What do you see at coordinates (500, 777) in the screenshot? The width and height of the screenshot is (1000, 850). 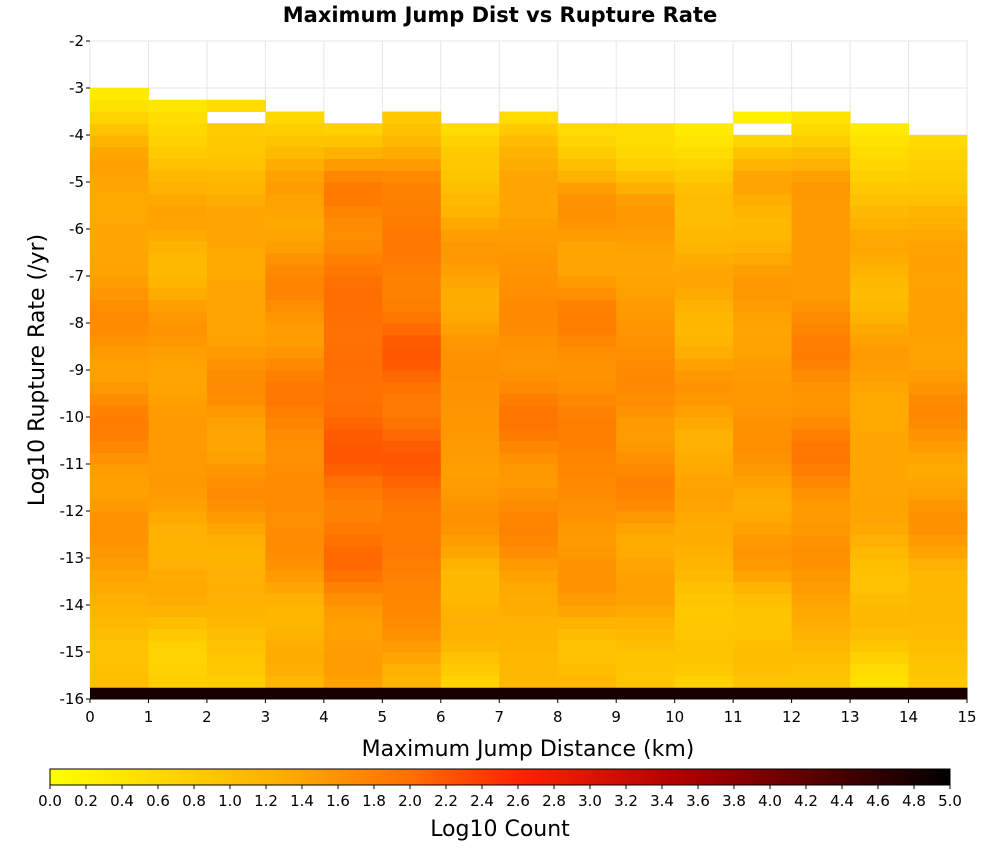 I see `colorbar` at bounding box center [500, 777].